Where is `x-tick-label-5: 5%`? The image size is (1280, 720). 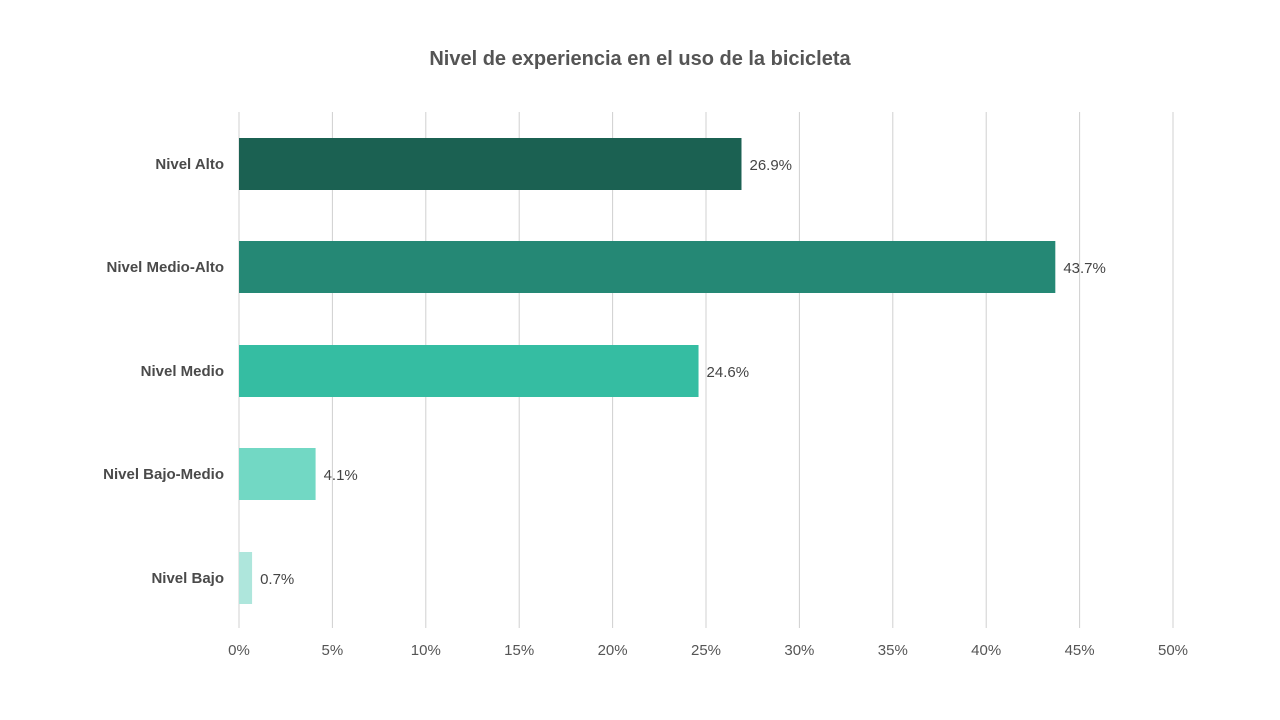
x-tick-label-5: 5% is located at coordinates (333, 650).